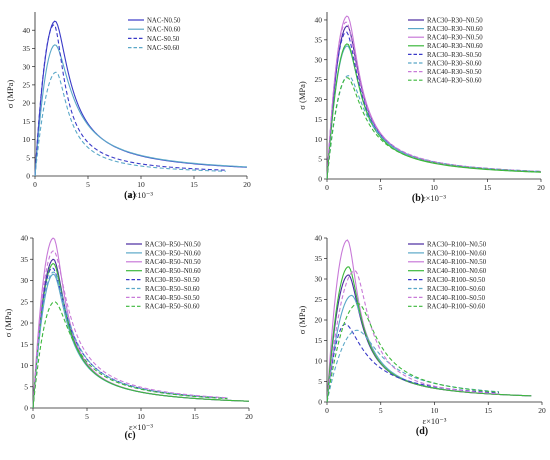  I want to click on legend-entry: RAC40–R50–N0.50, so click(173, 262).